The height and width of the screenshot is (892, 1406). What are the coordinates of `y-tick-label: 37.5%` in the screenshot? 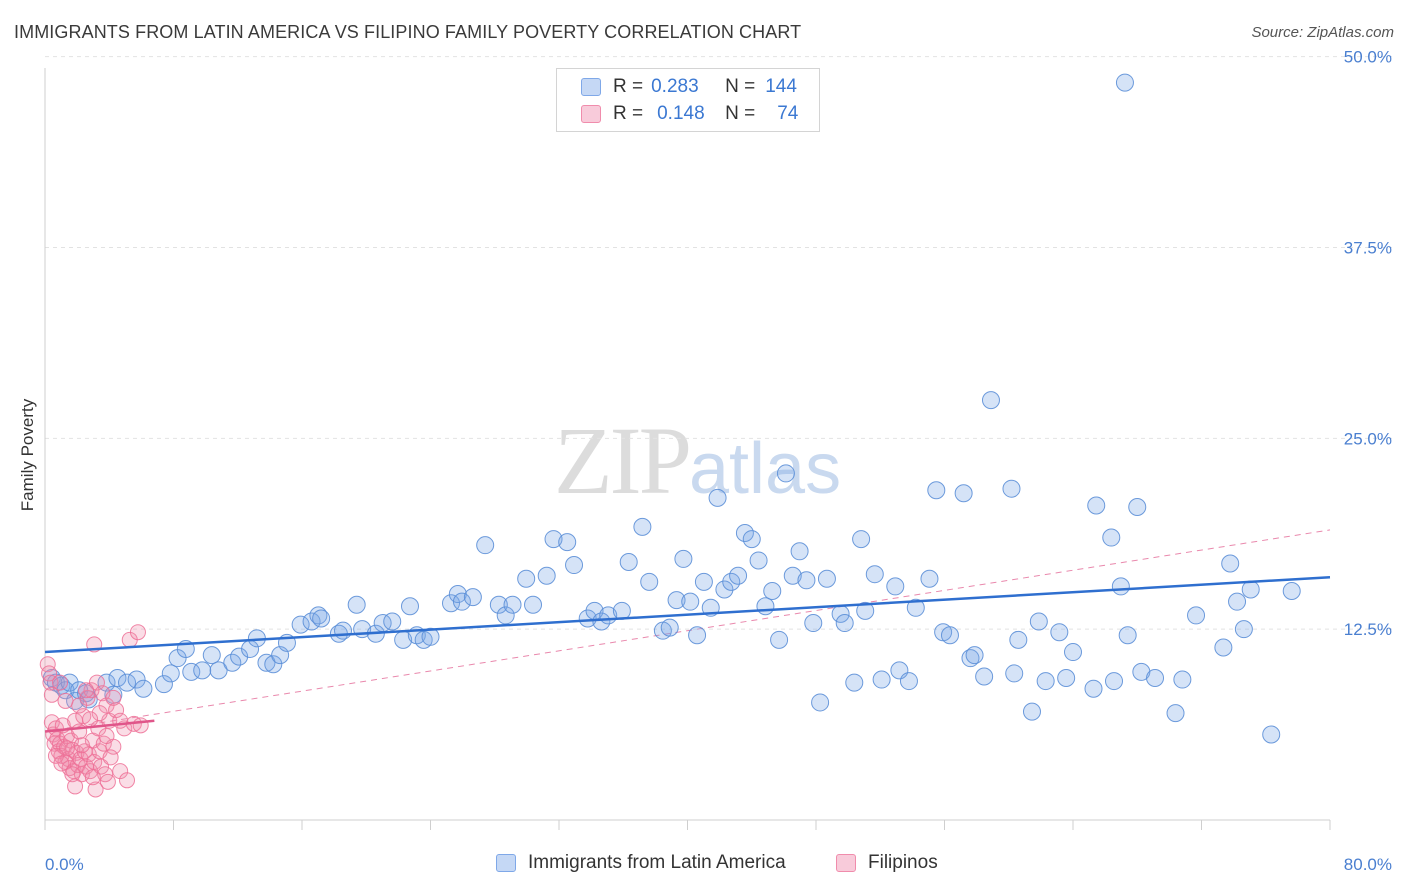 It's located at (1368, 247).